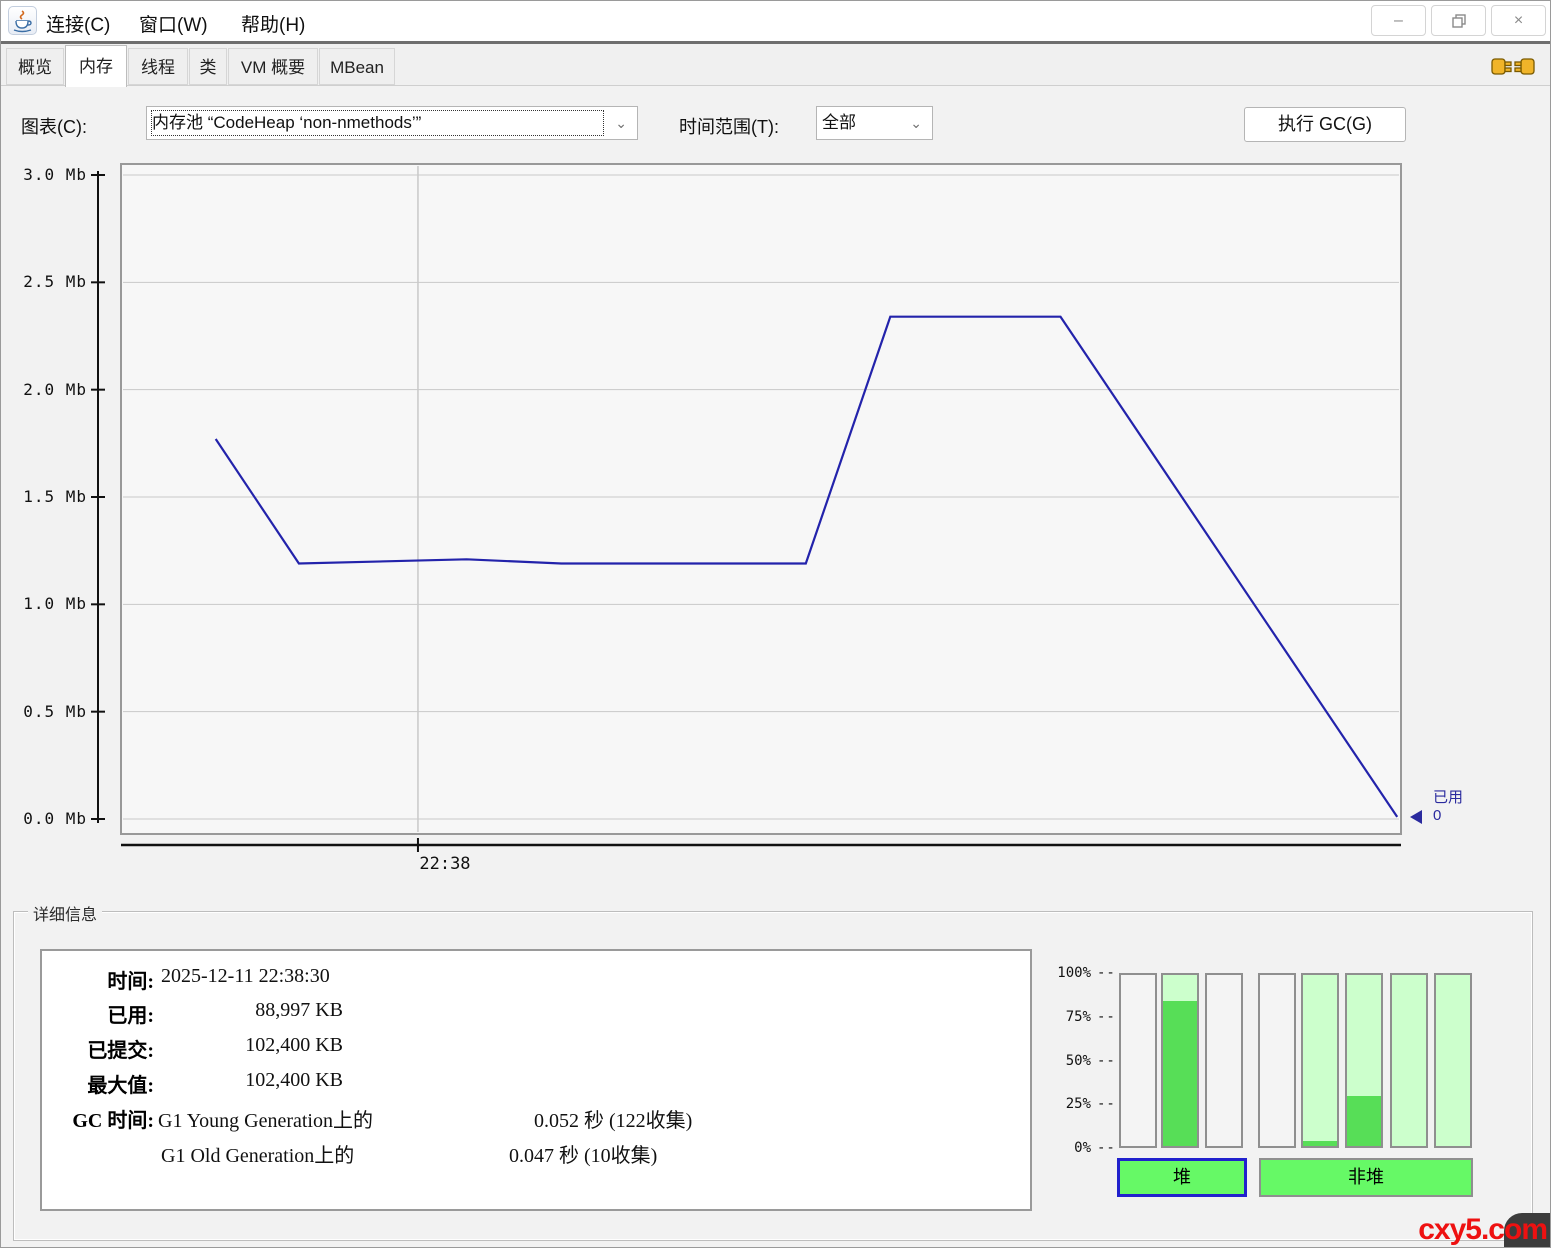 The width and height of the screenshot is (1551, 1248). Describe the element at coordinates (273, 66) in the screenshot. I see `tab-vm-summary: VM 概要` at that location.